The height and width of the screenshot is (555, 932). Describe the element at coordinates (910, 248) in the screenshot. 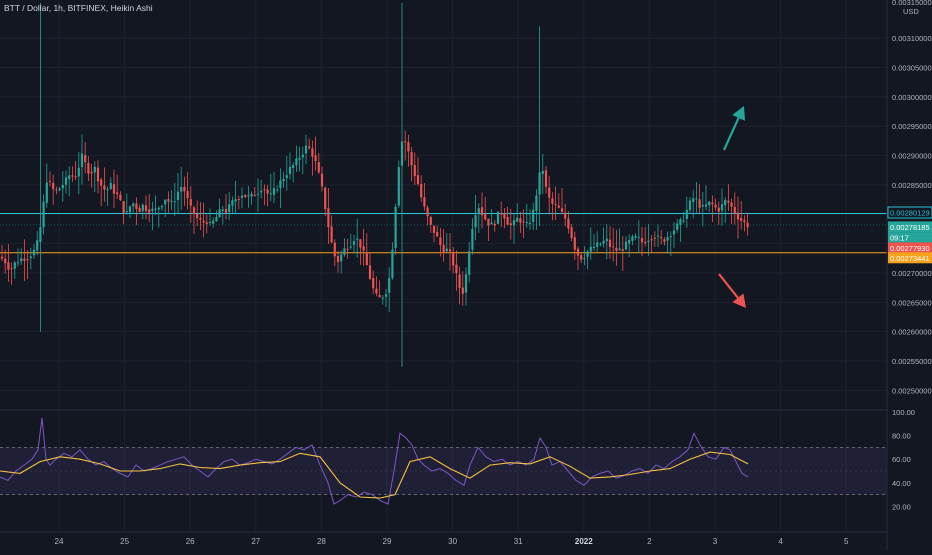

I see `low-price-label-bg` at that location.